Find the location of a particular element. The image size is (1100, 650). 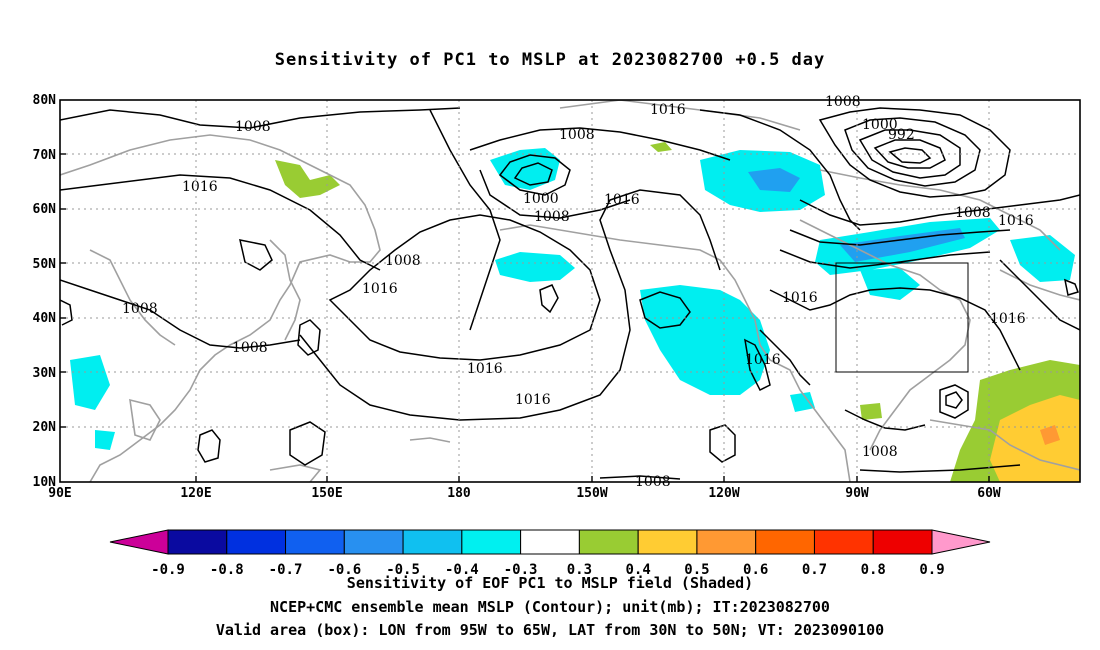

colorbar-tick-label: -0.6 is located at coordinates (344, 570).